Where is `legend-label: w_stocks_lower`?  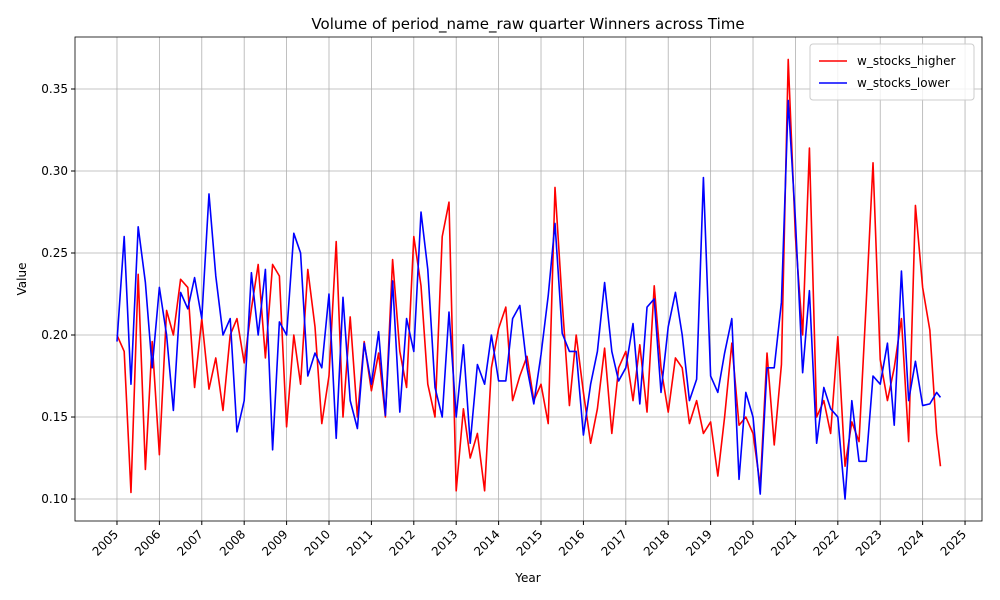 legend-label: w_stocks_lower is located at coordinates (903, 83).